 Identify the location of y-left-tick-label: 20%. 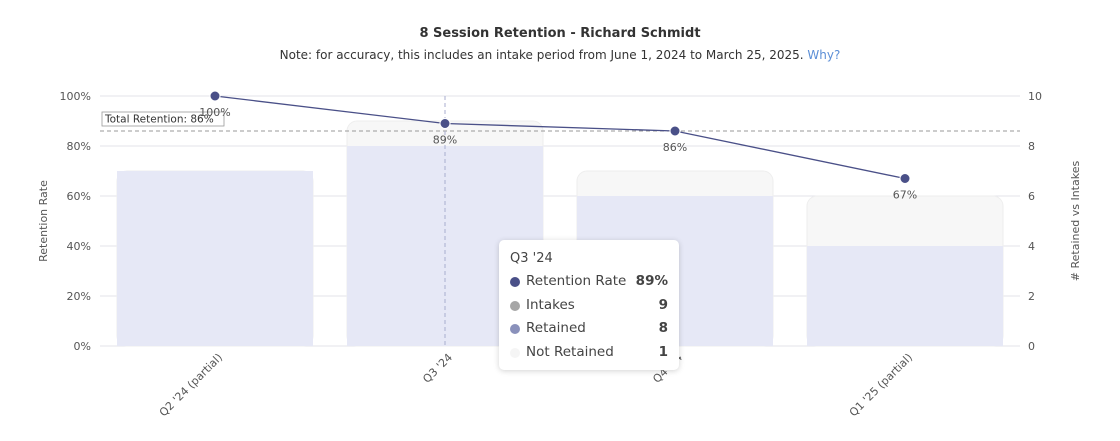
(79, 296).